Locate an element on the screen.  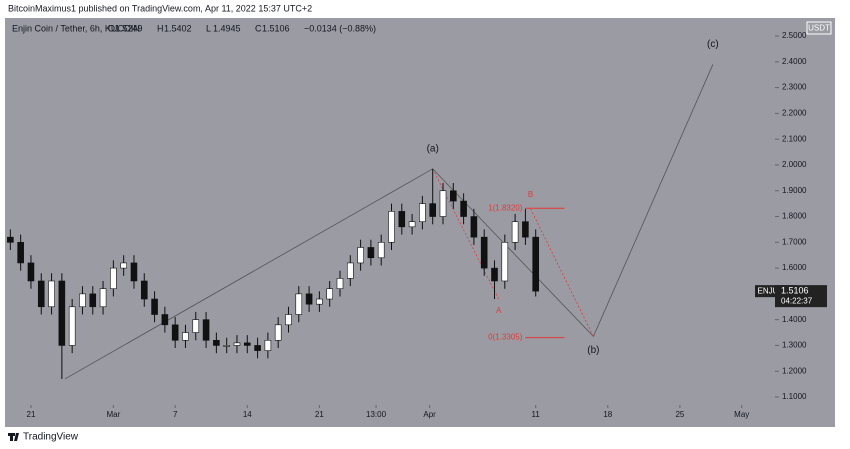
wave-label: (a) is located at coordinates (433, 148).